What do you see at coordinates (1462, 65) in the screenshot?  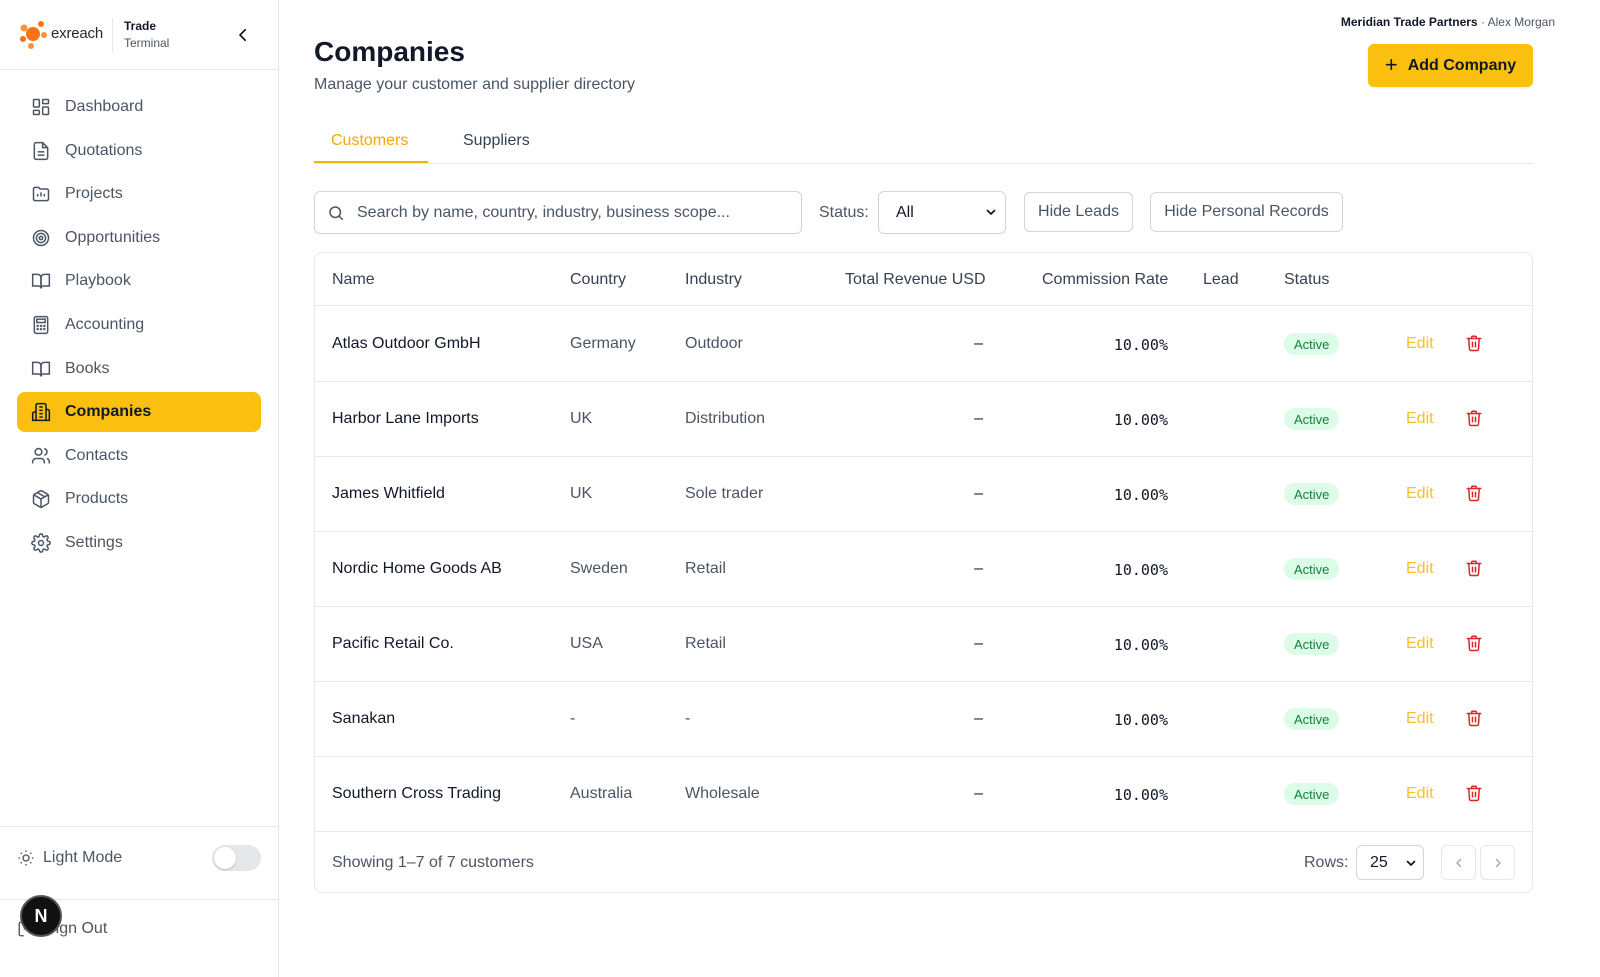 I see `add-company-label: Add Company` at bounding box center [1462, 65].